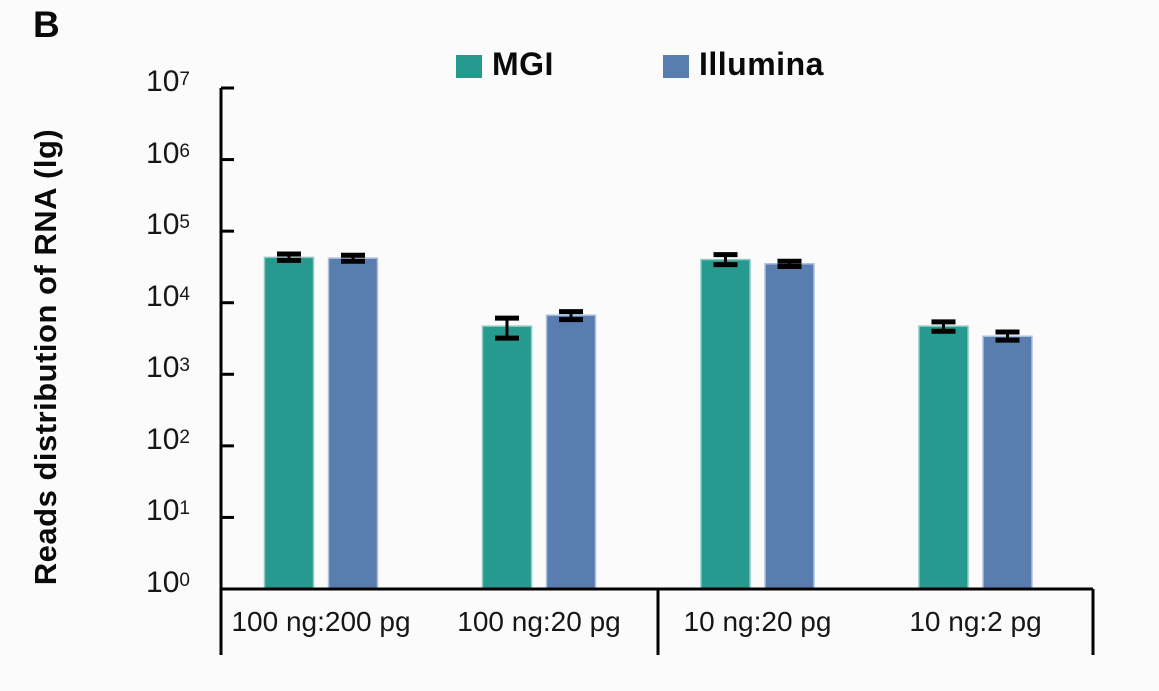 Image resolution: width=1159 pixels, height=691 pixels. What do you see at coordinates (321, 621) in the screenshot?
I see `x-category-label-100-ng-200-pg: 100 ng:200 pg` at bounding box center [321, 621].